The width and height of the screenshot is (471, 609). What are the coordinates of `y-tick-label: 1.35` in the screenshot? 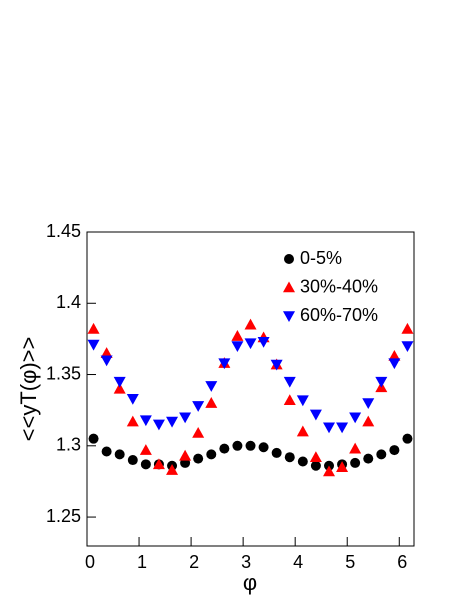 It's located at (63, 373).